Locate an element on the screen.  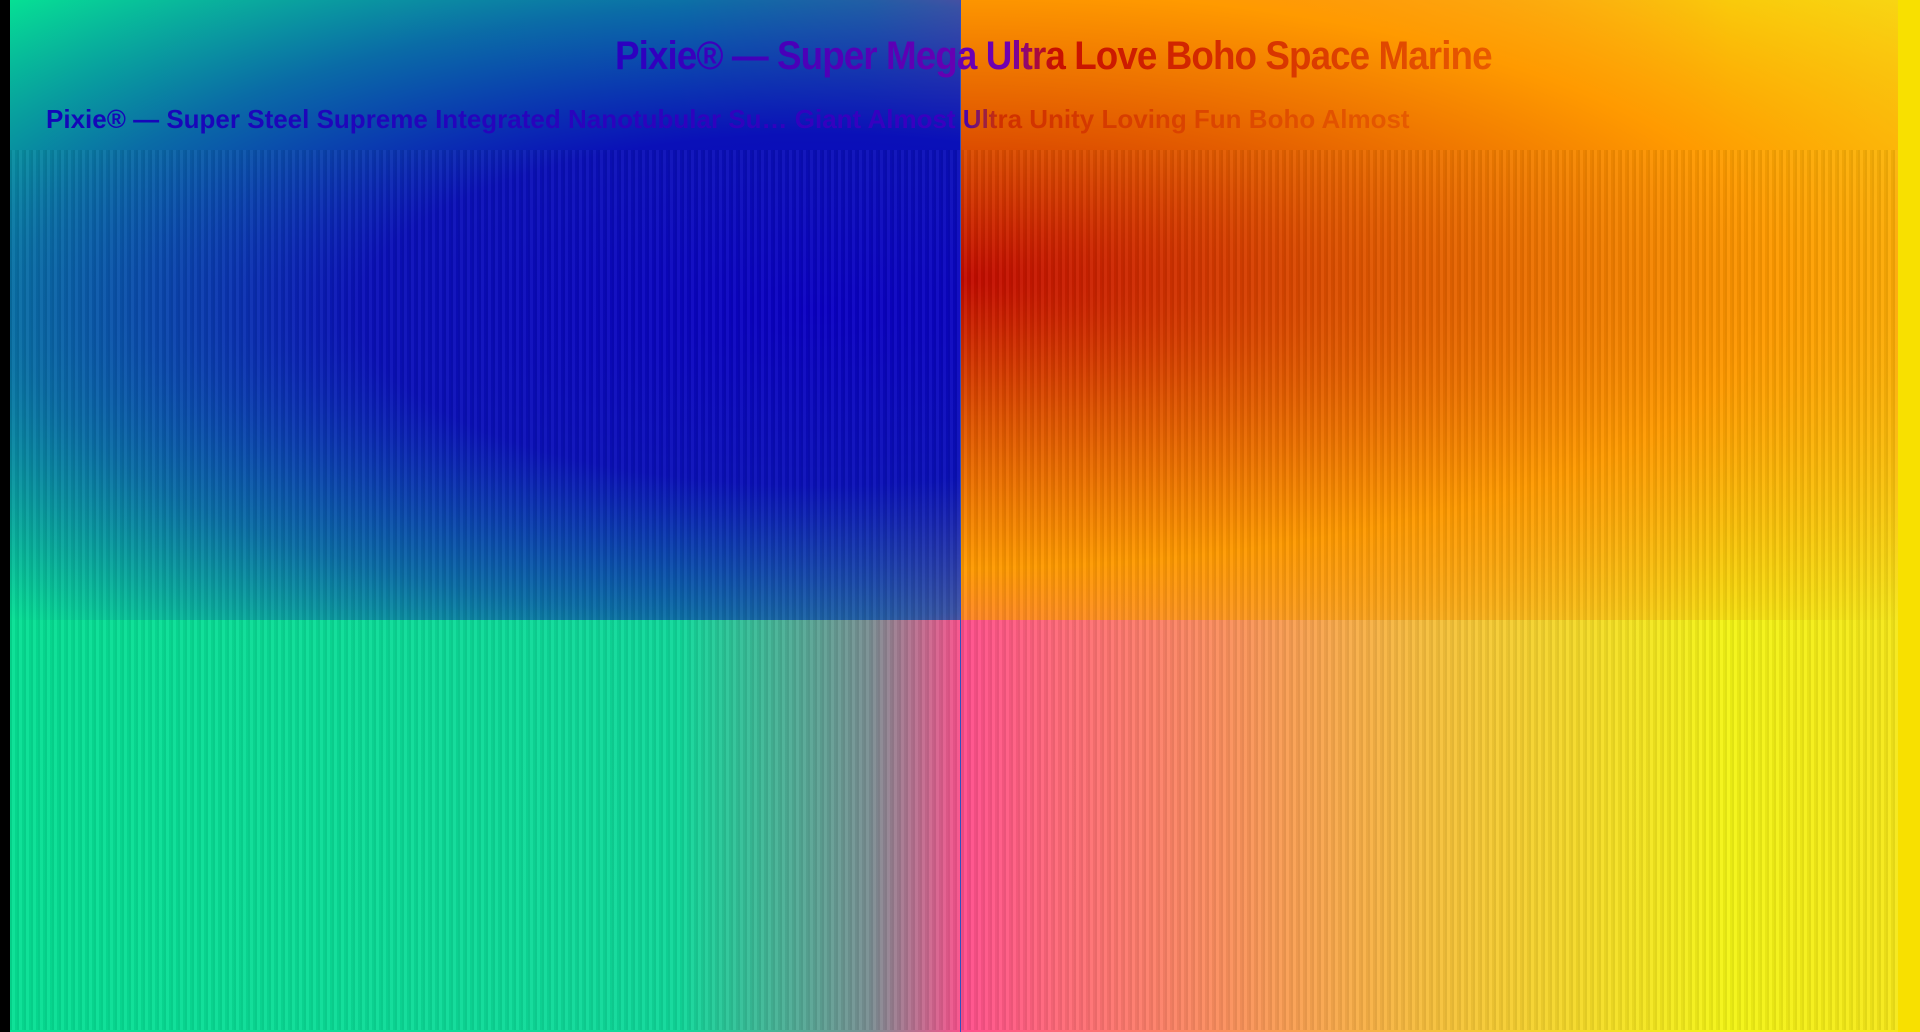
right-edge-bar is located at coordinates (1909, 516).